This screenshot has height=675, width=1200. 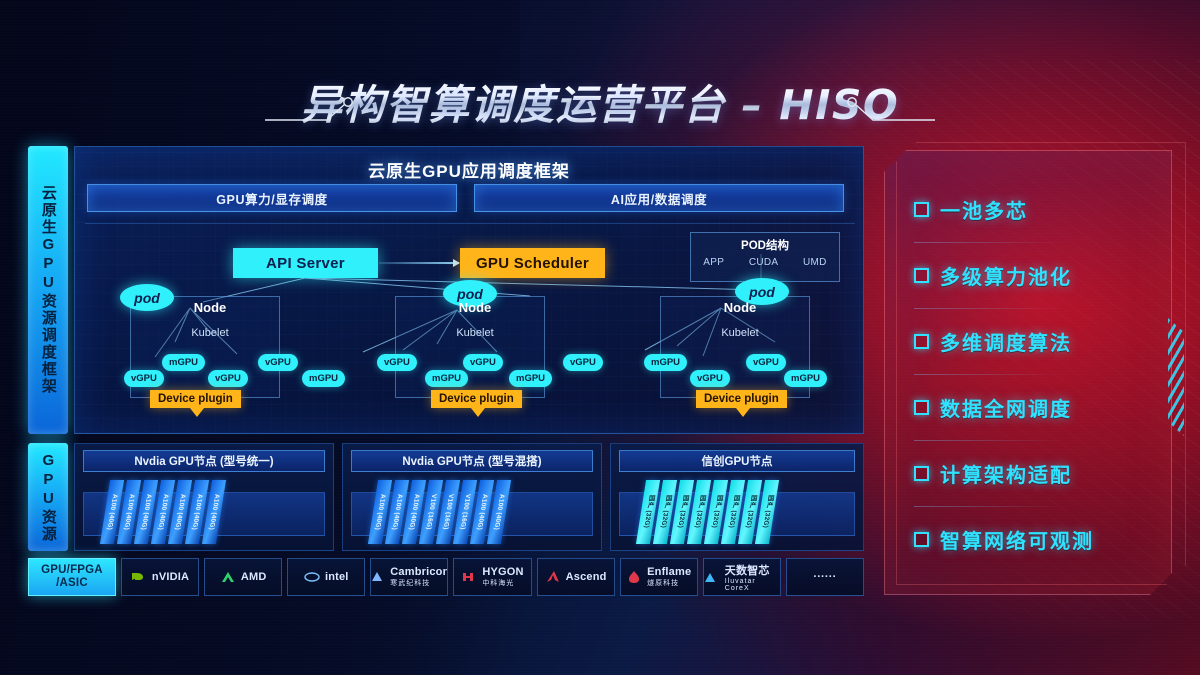 I want to click on node-label-3: Node, so click(x=740, y=307).